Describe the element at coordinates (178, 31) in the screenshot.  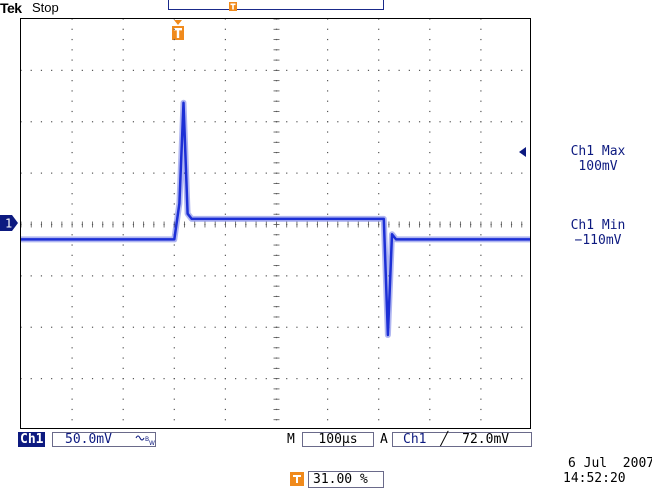
I see `trigger-position-marker-icon` at that location.